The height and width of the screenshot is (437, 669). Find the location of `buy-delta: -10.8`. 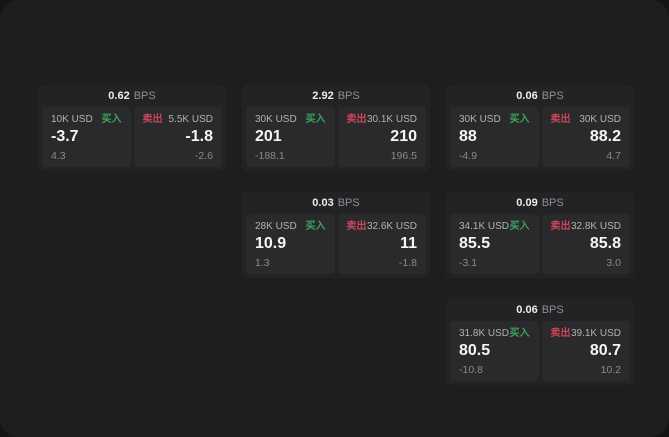

buy-delta: -10.8 is located at coordinates (471, 369).